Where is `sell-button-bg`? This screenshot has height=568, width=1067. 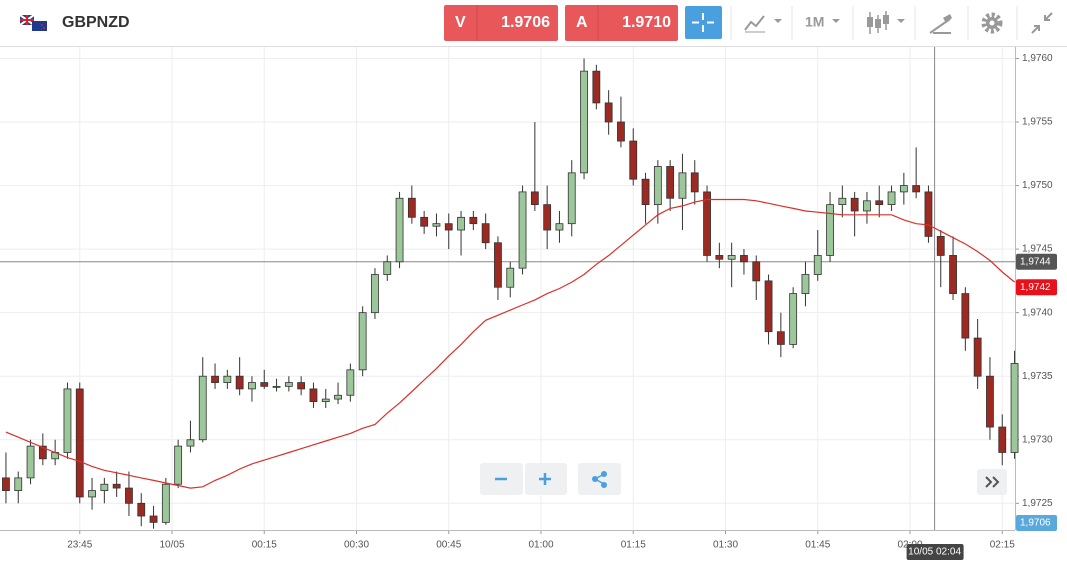
sell-button-bg is located at coordinates (501, 23).